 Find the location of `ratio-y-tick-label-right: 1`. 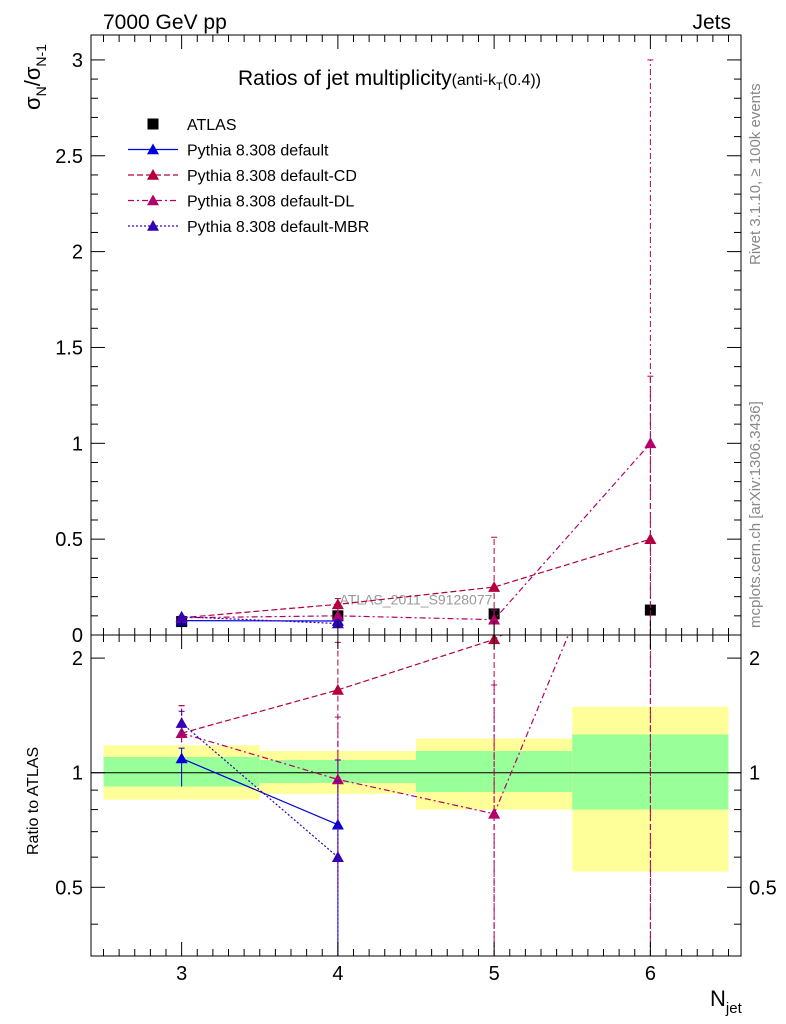

ratio-y-tick-label-right: 1 is located at coordinates (754, 774).